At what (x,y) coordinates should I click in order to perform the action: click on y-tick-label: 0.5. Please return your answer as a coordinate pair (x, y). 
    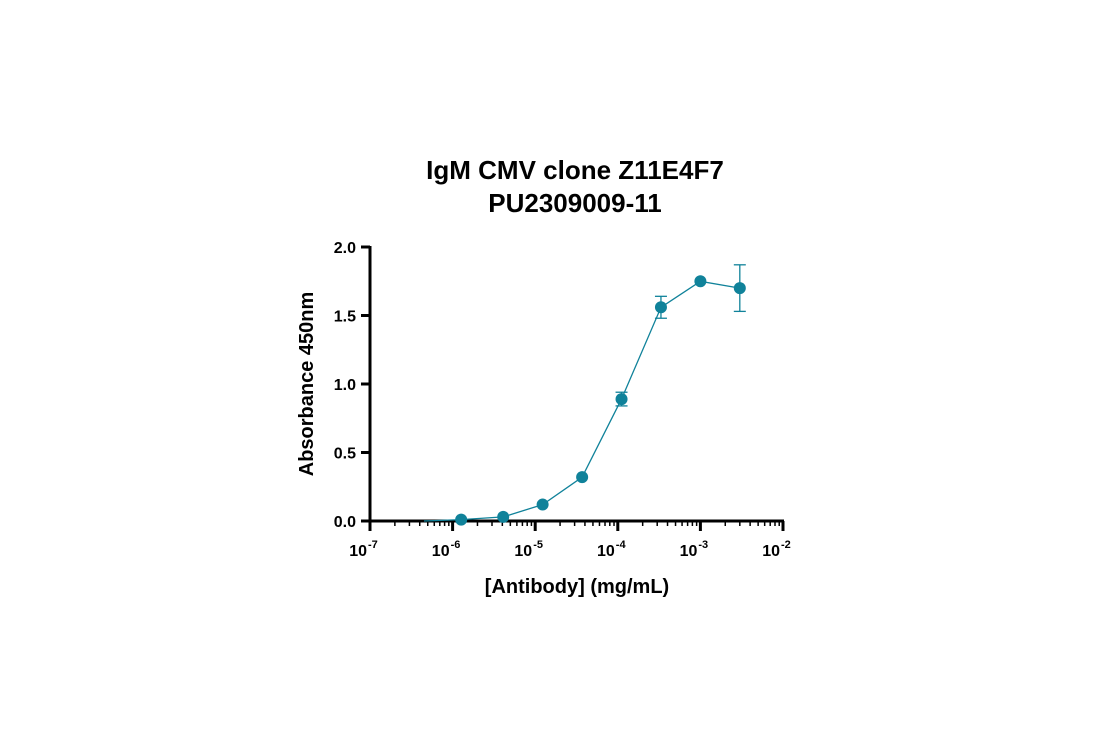
    Looking at the image, I should click on (345, 454).